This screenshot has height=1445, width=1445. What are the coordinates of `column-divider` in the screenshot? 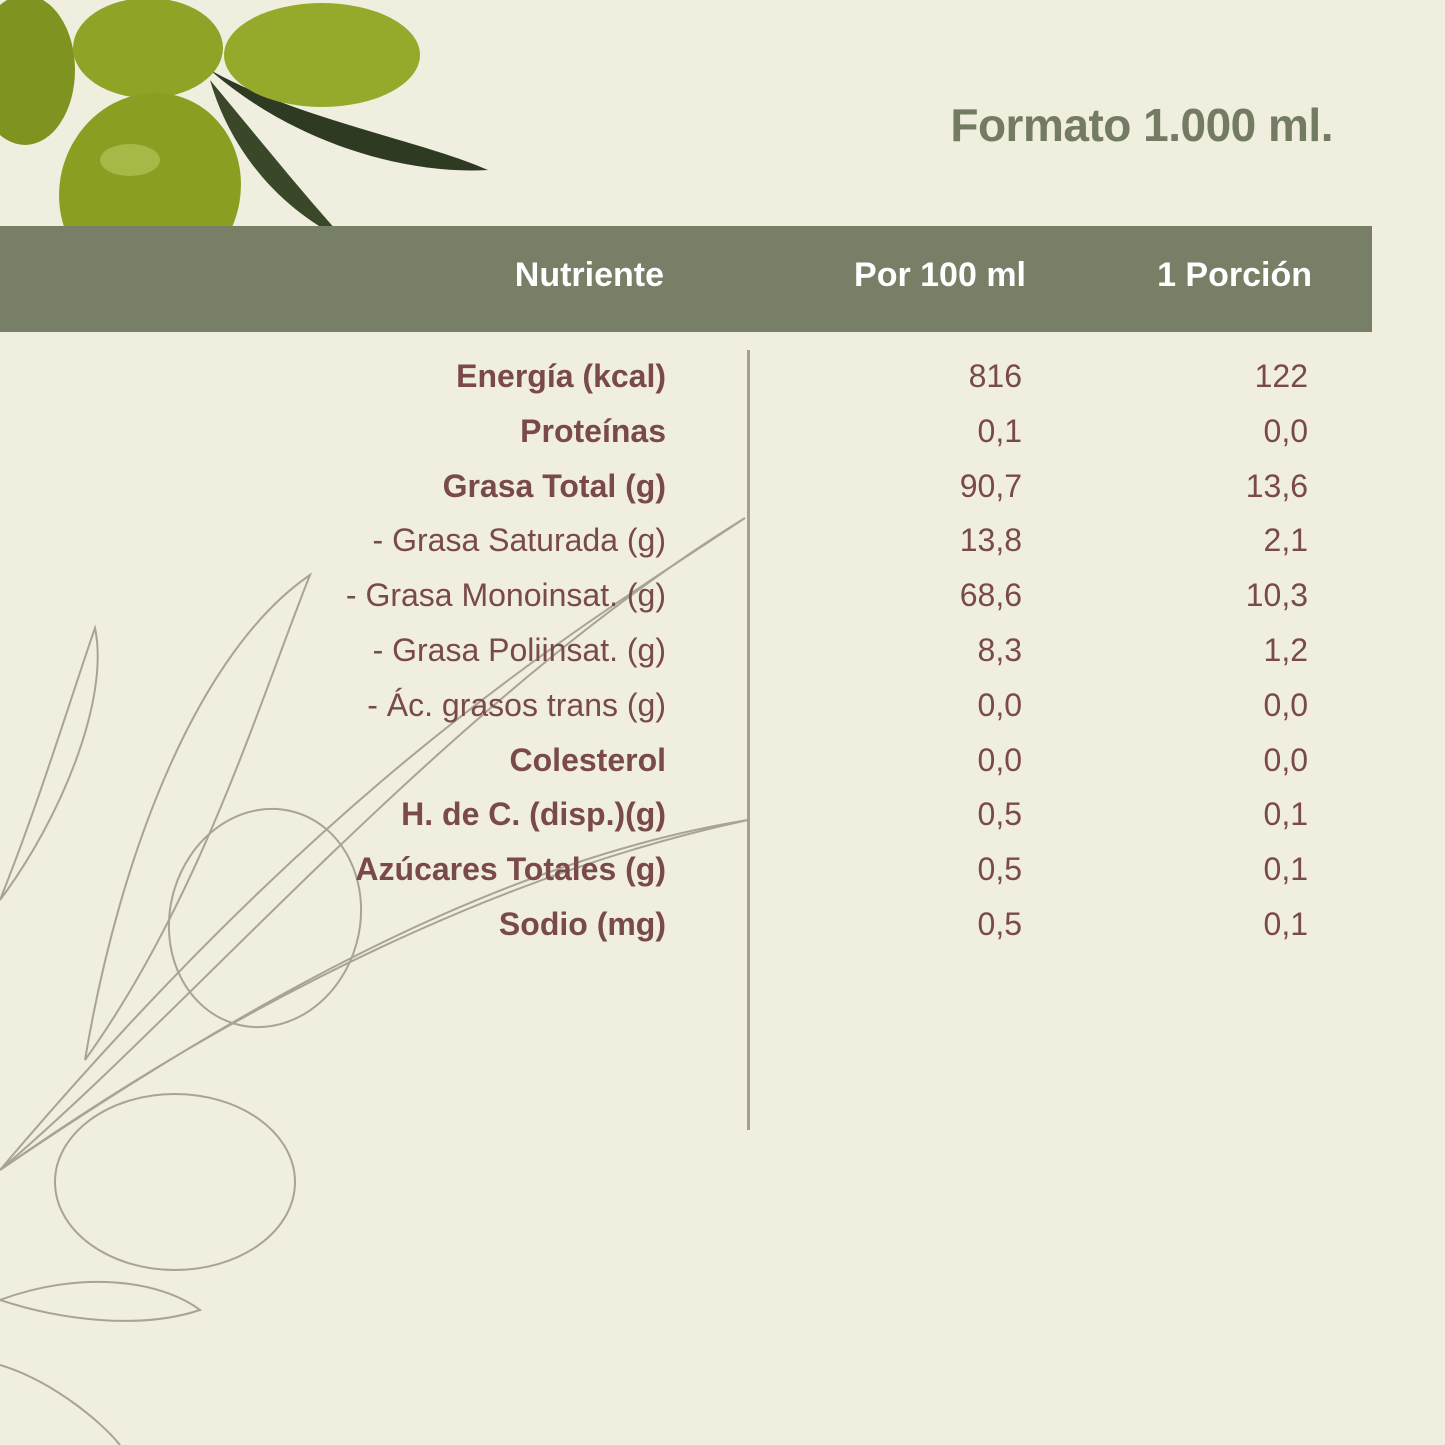 It's located at (748, 740).